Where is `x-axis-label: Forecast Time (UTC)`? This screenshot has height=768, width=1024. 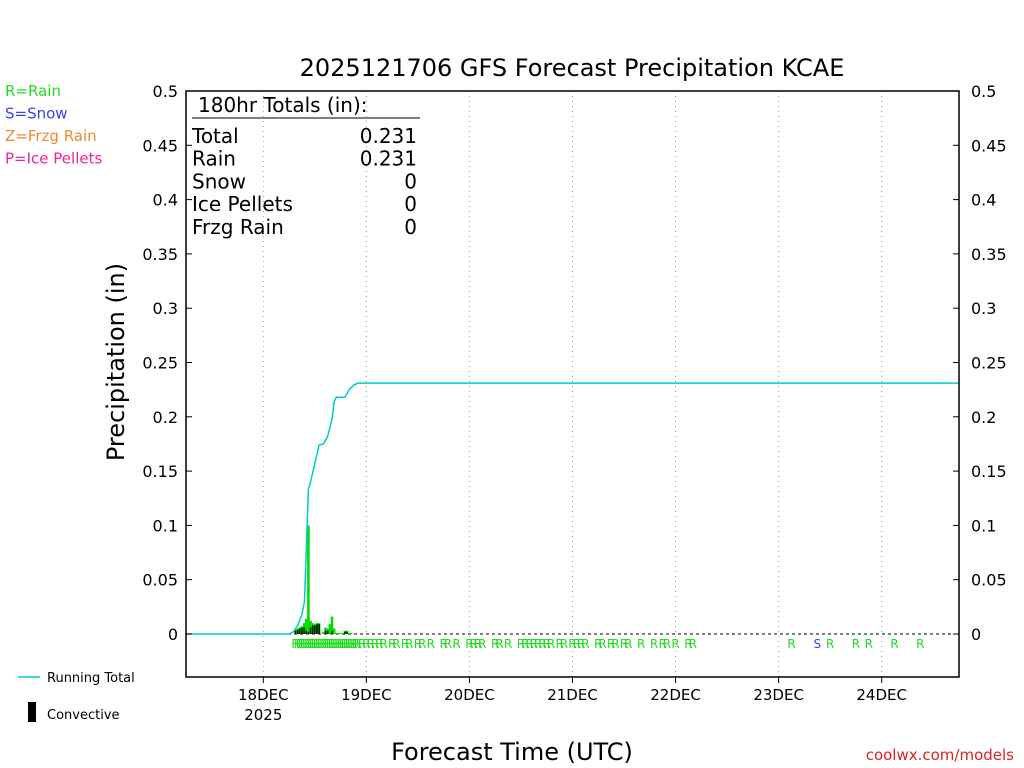
x-axis-label: Forecast Time (UTC) is located at coordinates (512, 752).